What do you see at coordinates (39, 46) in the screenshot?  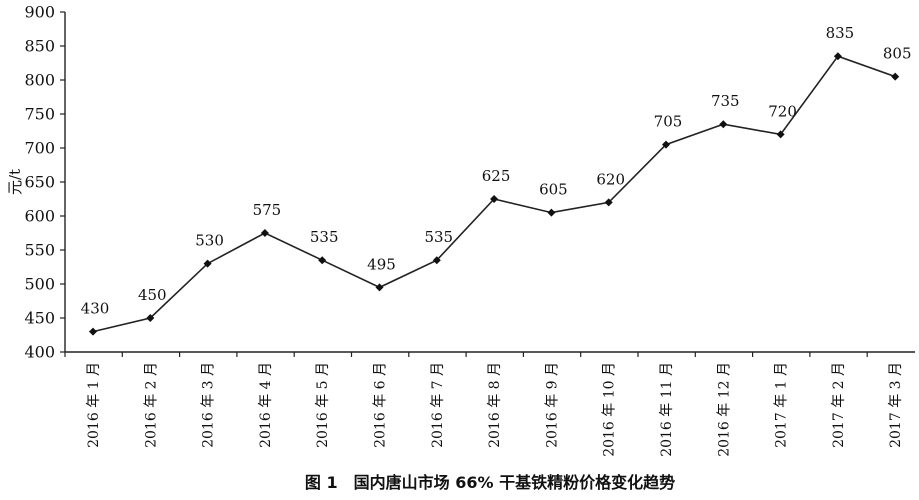 I see `y-tick-label: 850` at bounding box center [39, 46].